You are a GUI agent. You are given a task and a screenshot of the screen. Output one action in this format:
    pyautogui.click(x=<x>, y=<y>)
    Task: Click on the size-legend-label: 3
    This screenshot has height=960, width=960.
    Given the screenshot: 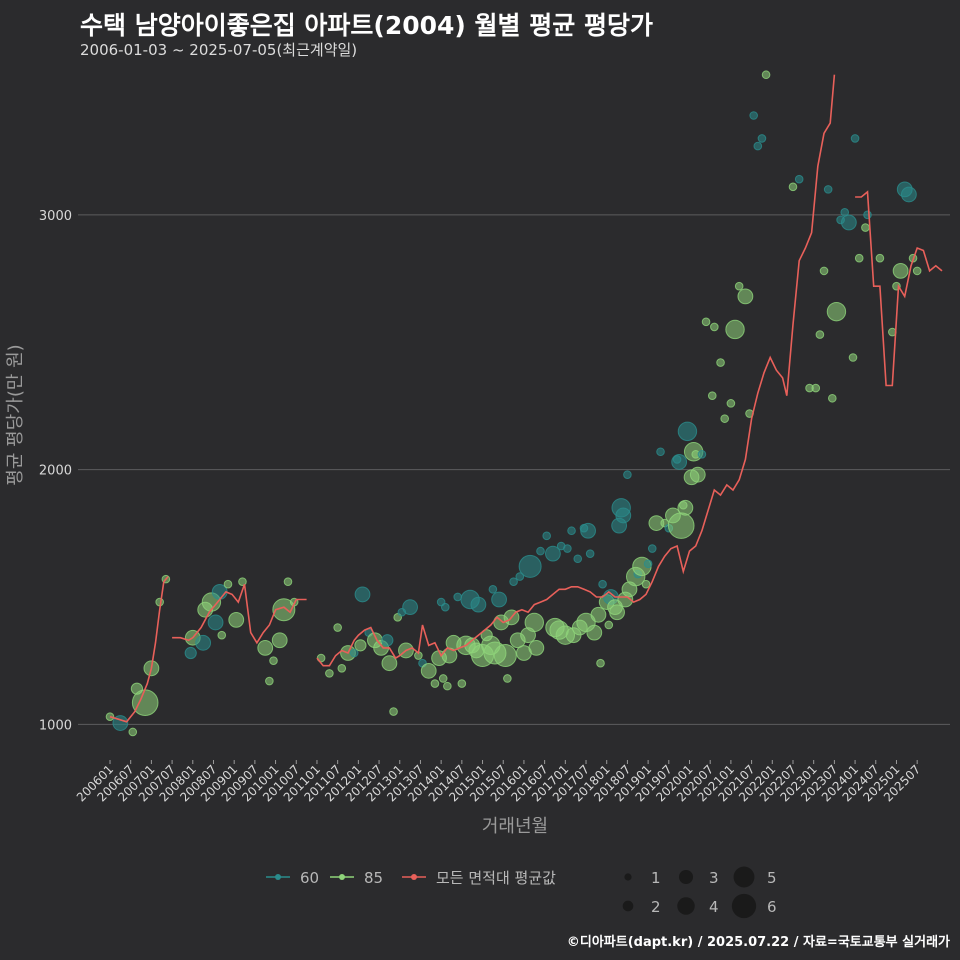 What is the action you would take?
    pyautogui.click(x=714, y=878)
    